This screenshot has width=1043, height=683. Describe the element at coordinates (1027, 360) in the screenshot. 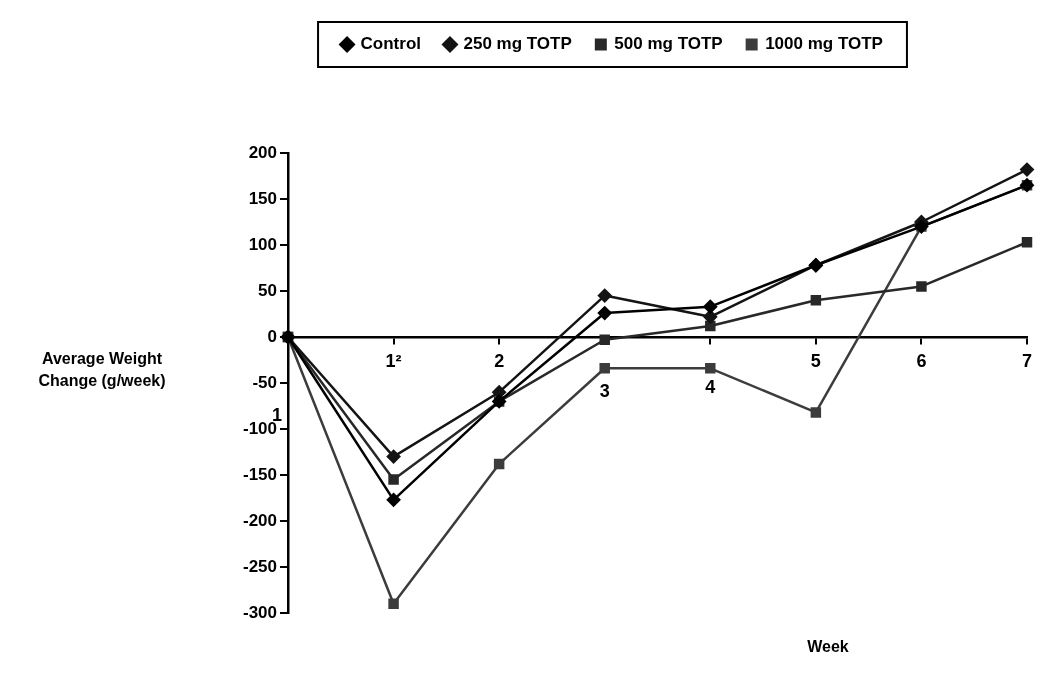

I see `x-tick-label: 7` at that location.